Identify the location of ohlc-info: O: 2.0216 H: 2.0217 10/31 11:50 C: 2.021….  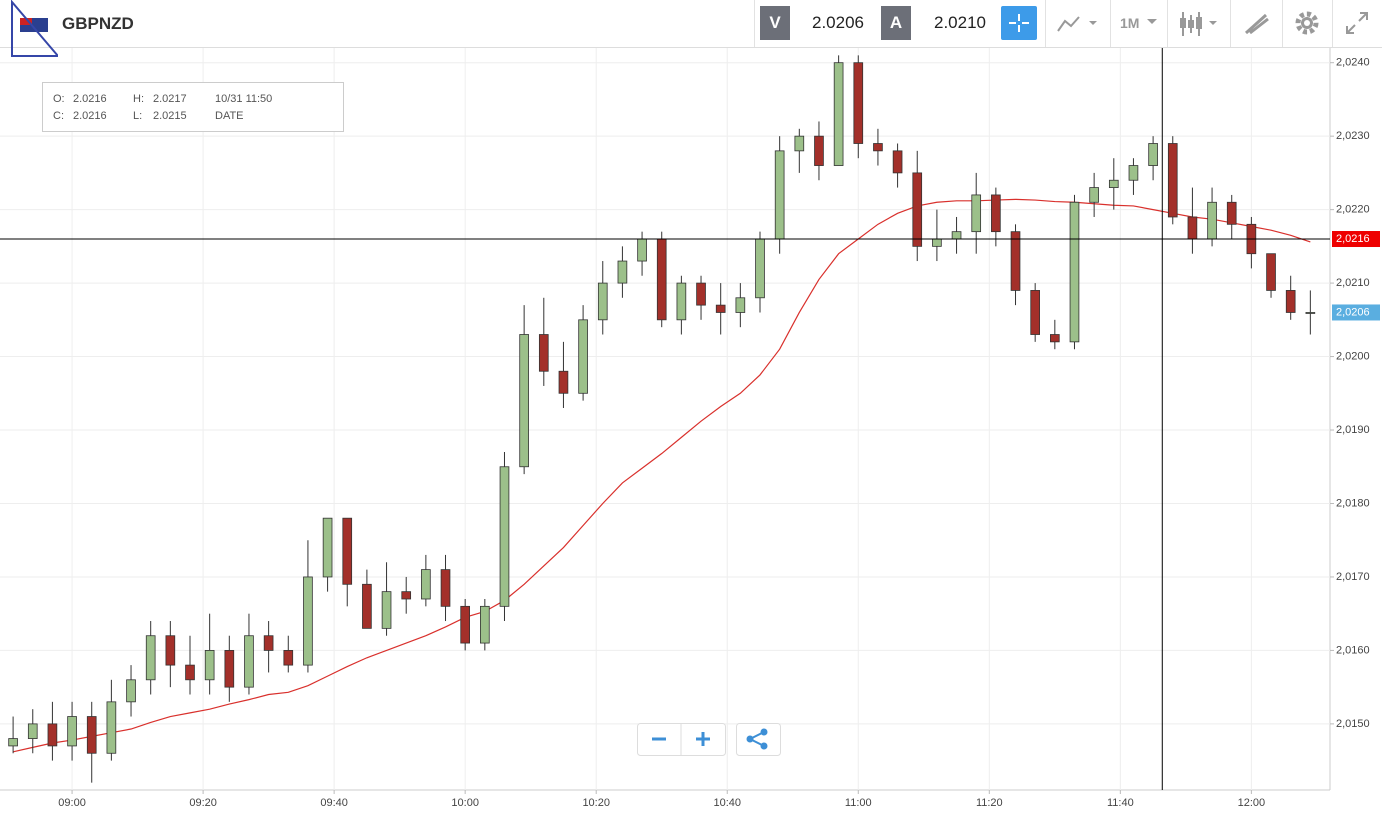
(193, 107).